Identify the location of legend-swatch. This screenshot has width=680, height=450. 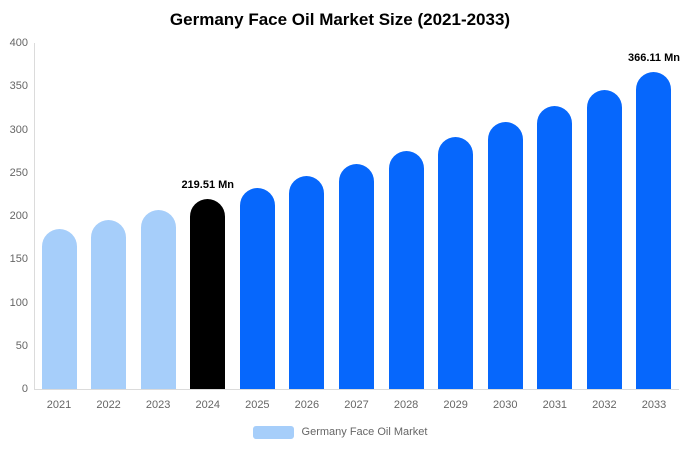
(273, 432).